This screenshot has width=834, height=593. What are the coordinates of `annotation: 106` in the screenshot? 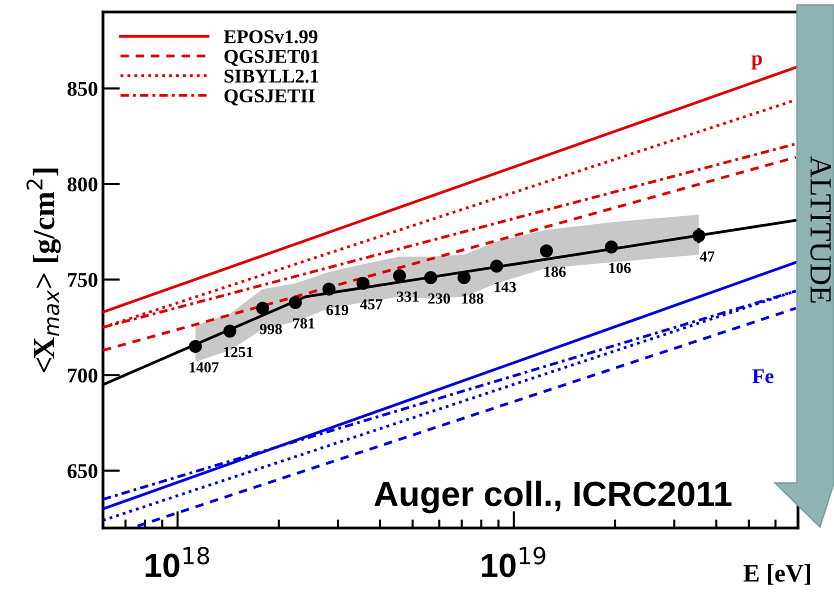 It's located at (620, 268).